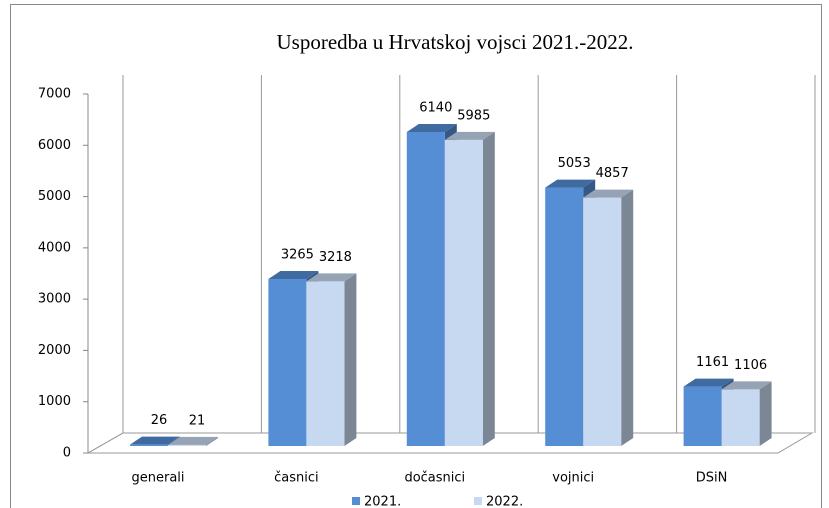 The height and width of the screenshot is (508, 829). I want to click on x-tick-label: dočasnici, so click(434, 478).